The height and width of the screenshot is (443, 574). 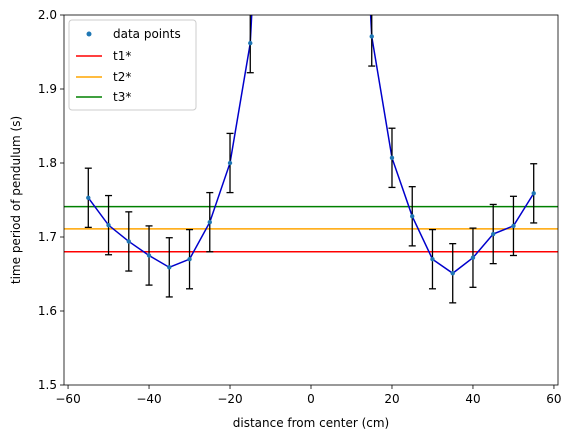 I want to click on x-tick-label: −20, so click(x=229, y=399).